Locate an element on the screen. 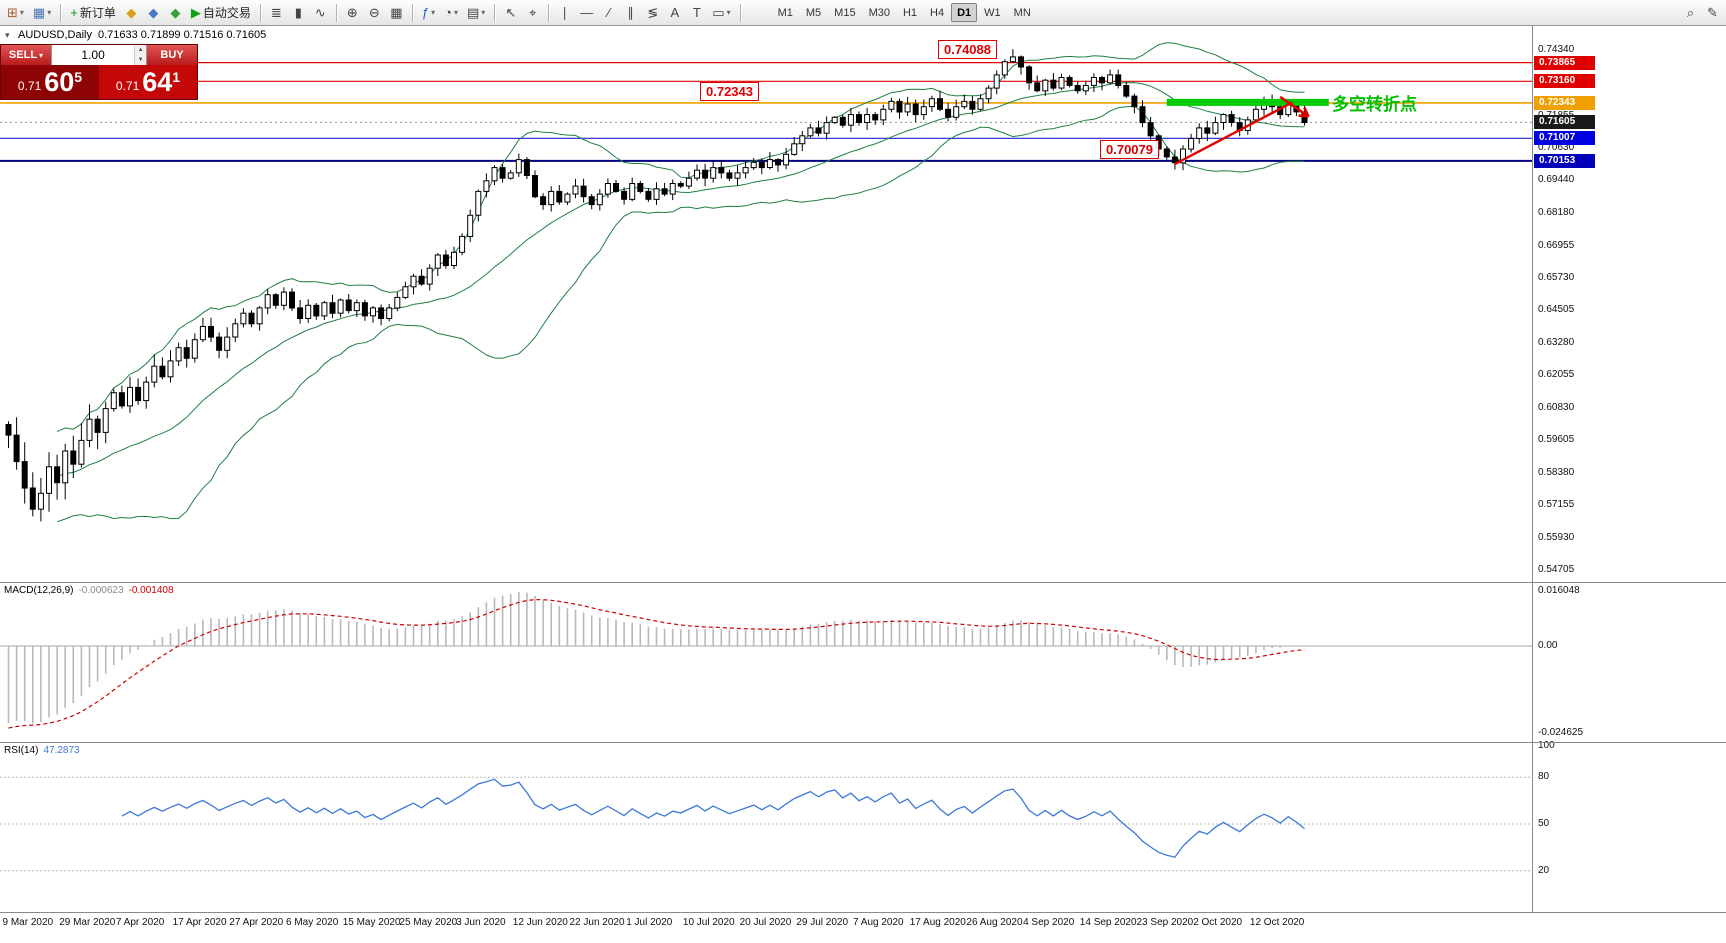  price-scale-tick: 0.71855 is located at coordinates (1556, 115).